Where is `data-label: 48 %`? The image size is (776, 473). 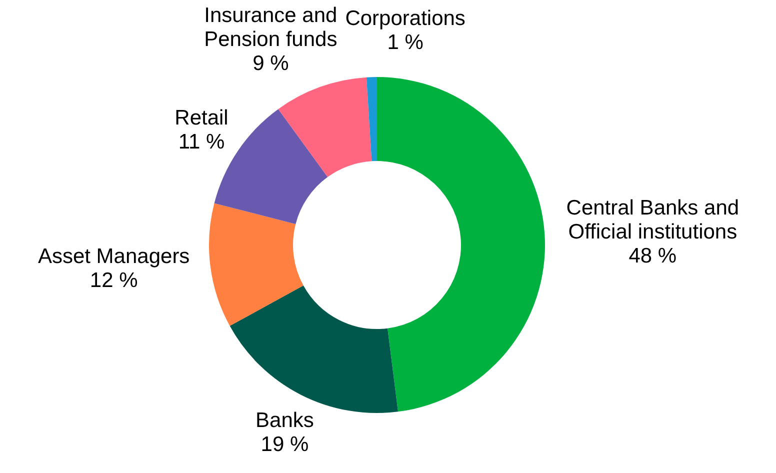
data-label: 48 % is located at coordinates (652, 256).